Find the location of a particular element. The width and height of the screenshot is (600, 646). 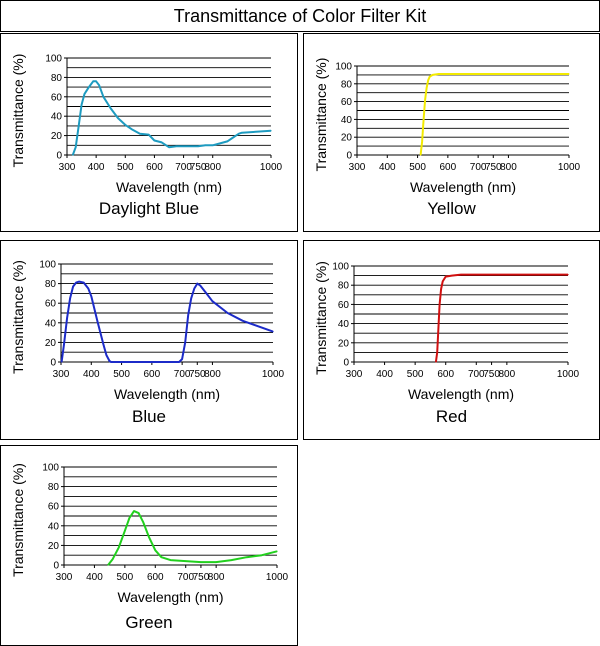

page-title-box: Transmittance of Color Filter Kit is located at coordinates (300, 16).